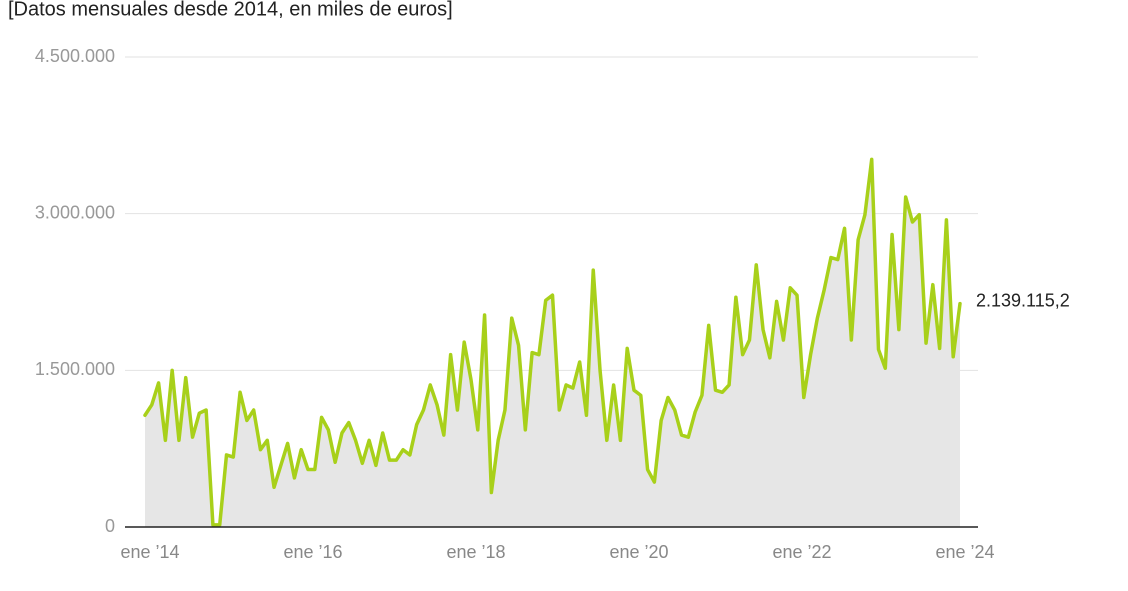 The image size is (1128, 591). I want to click on x-tick-label: ene ’14, so click(149, 552).